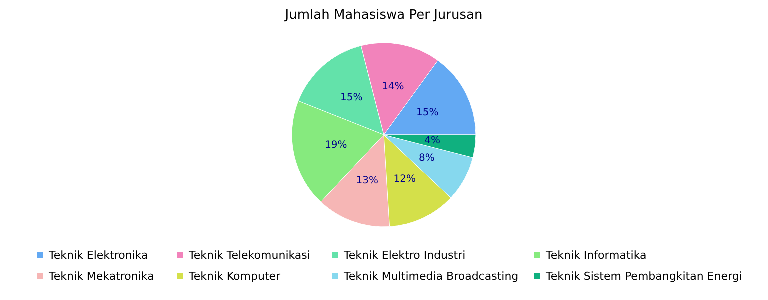  Describe the element at coordinates (432, 141) in the screenshot. I see `data-label: 4%` at that location.